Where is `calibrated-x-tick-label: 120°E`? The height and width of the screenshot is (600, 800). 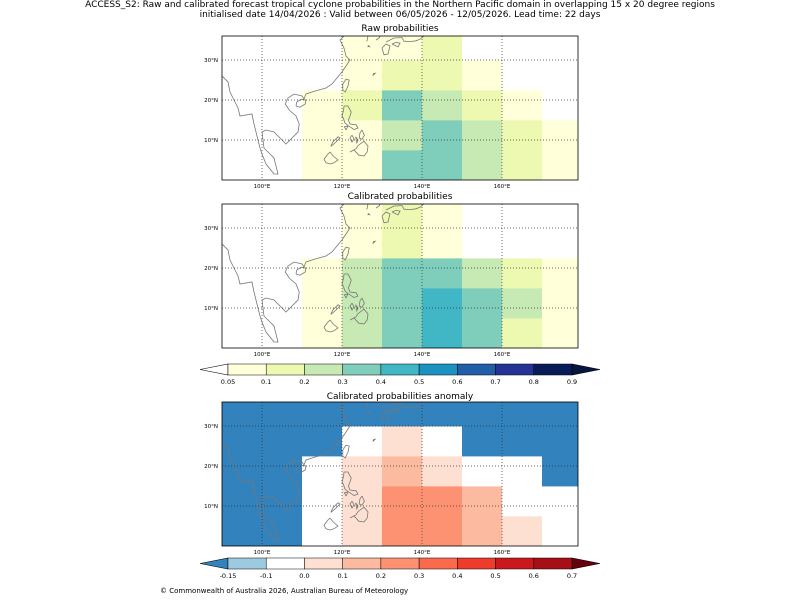
calibrated-x-tick-label: 120°E is located at coordinates (342, 355).